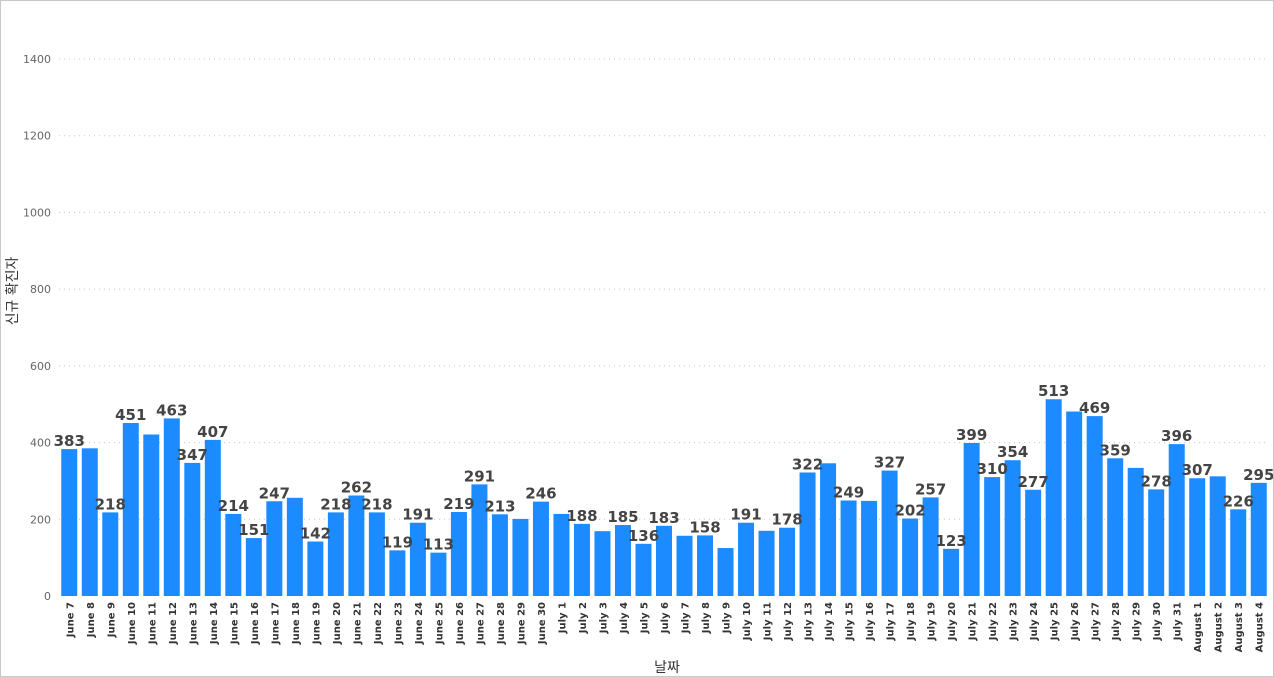 The image size is (1274, 677). I want to click on data-label: 123, so click(950, 541).